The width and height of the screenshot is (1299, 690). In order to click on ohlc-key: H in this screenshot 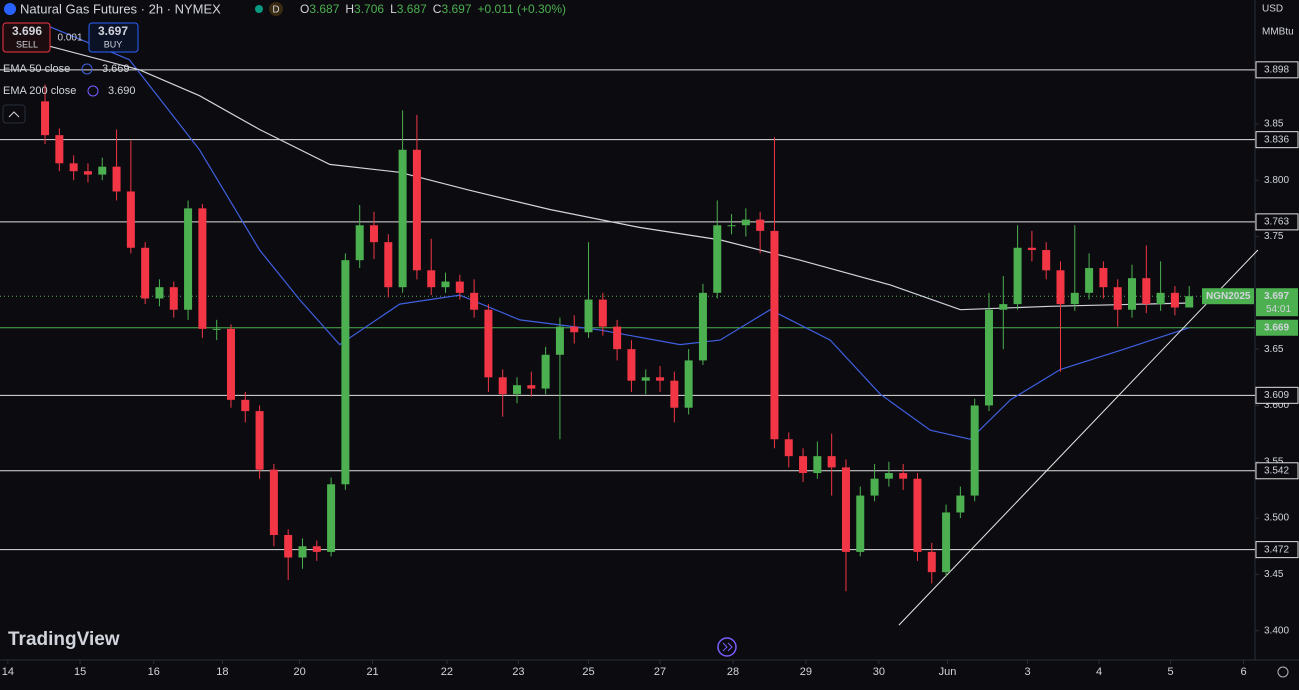, I will do `click(349, 9)`.